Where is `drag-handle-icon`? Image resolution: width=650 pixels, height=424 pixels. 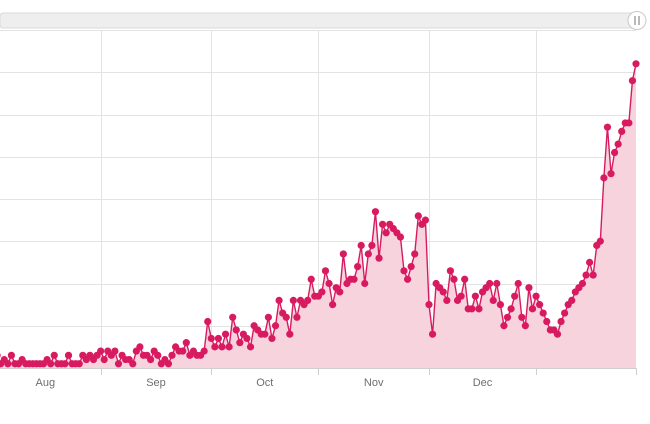
drag-handle-icon is located at coordinates (637, 20).